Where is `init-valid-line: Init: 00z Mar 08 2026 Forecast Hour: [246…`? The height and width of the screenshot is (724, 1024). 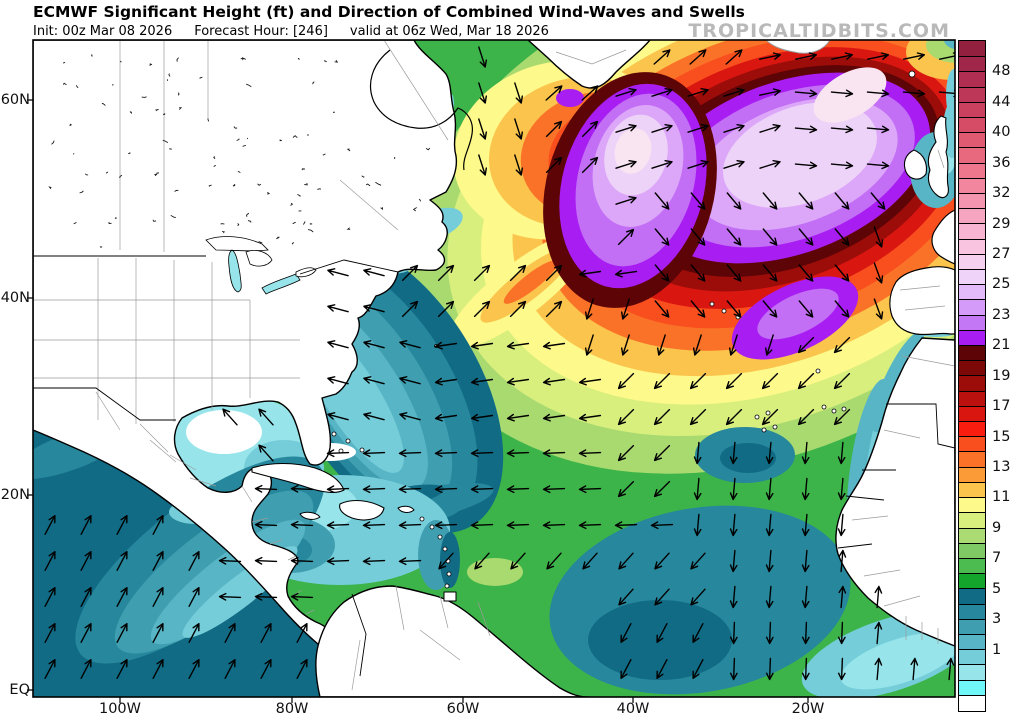 init-valid-line: Init: 00z Mar 08 2026 Forecast Hour: [246… is located at coordinates (302, 31).